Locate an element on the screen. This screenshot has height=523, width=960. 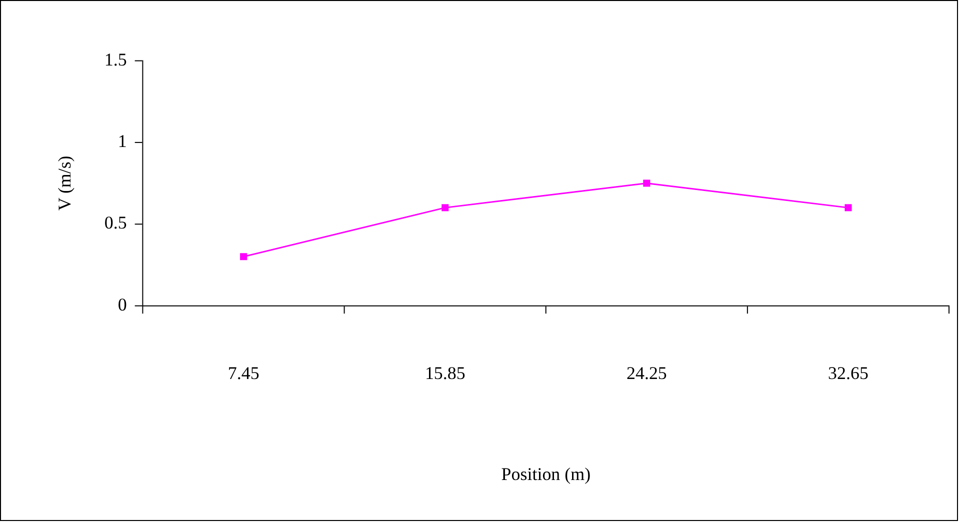
y-axis-title: V (m/s) is located at coordinates (64, 183).